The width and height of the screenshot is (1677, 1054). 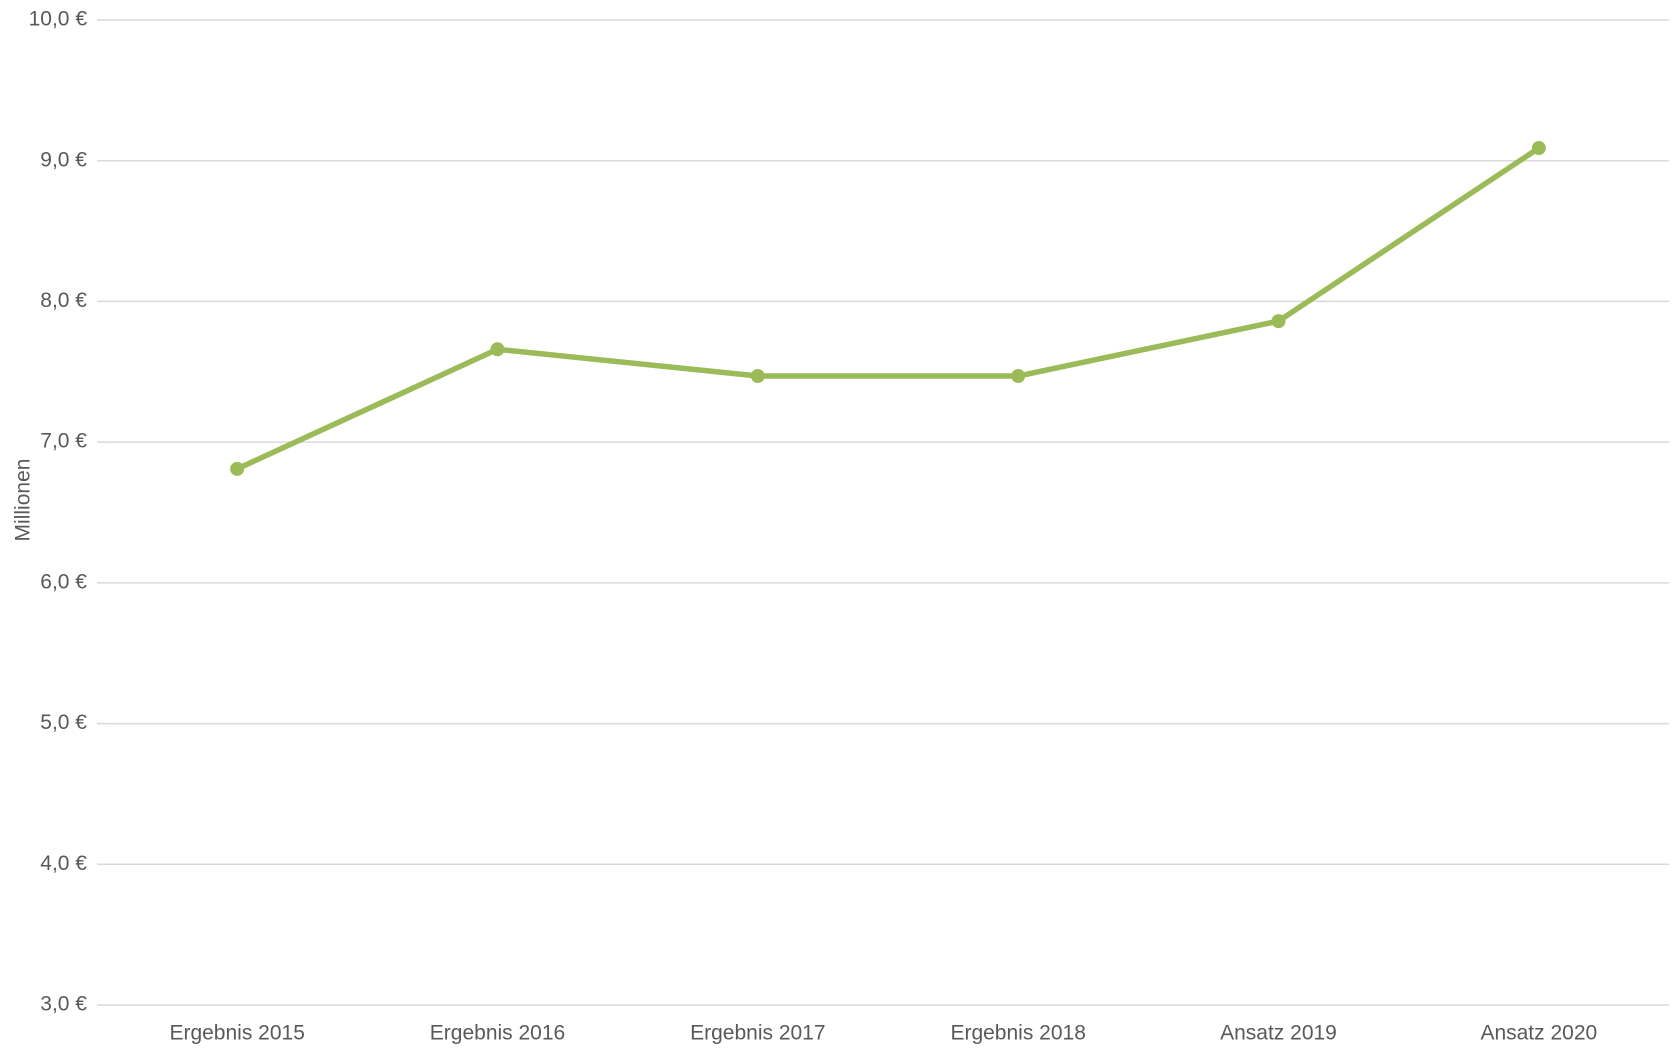 I want to click on y-tick-label: 8,0 €, so click(x=63, y=300).